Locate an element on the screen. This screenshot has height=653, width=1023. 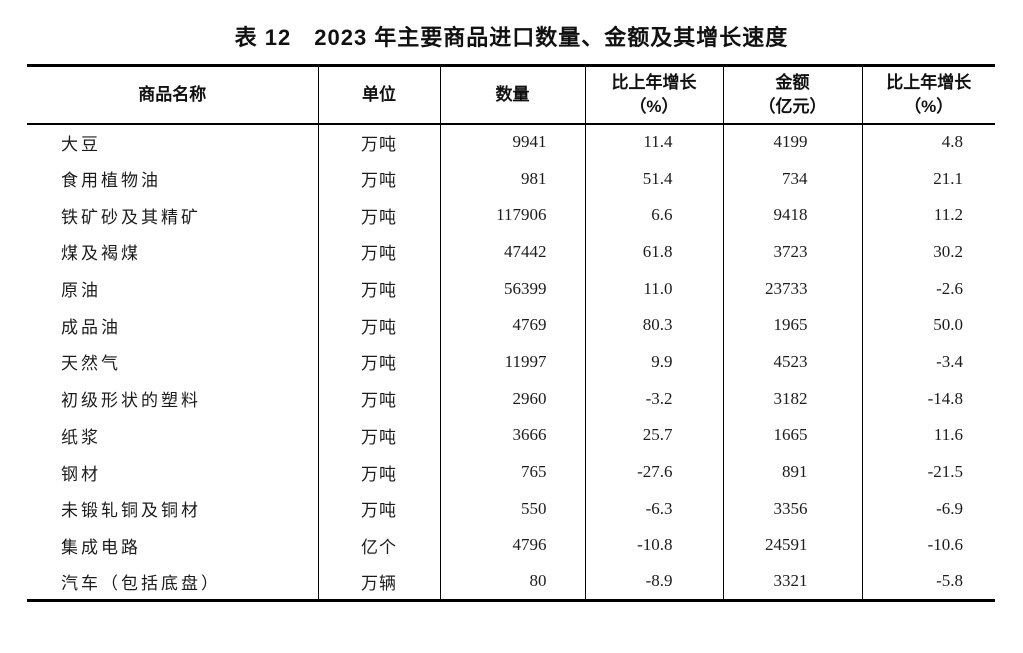
header-label: 数量 is located at coordinates (512, 94).